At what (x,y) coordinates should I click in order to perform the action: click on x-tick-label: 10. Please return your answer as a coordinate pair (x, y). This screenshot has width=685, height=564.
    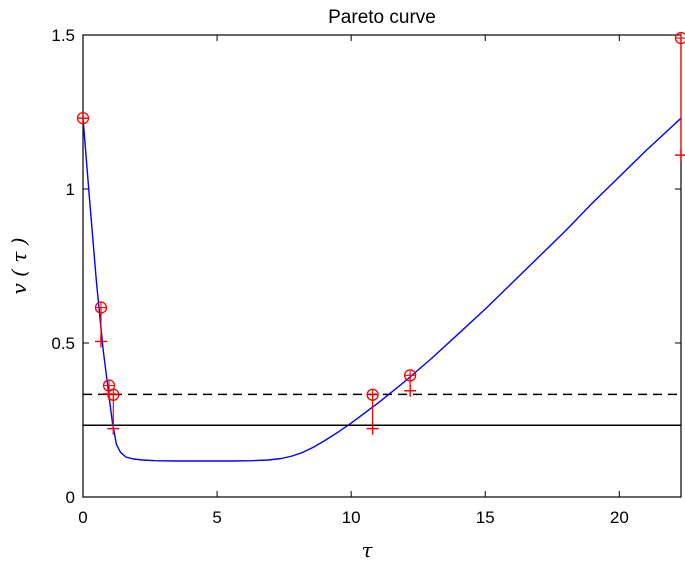
    Looking at the image, I should click on (351, 517).